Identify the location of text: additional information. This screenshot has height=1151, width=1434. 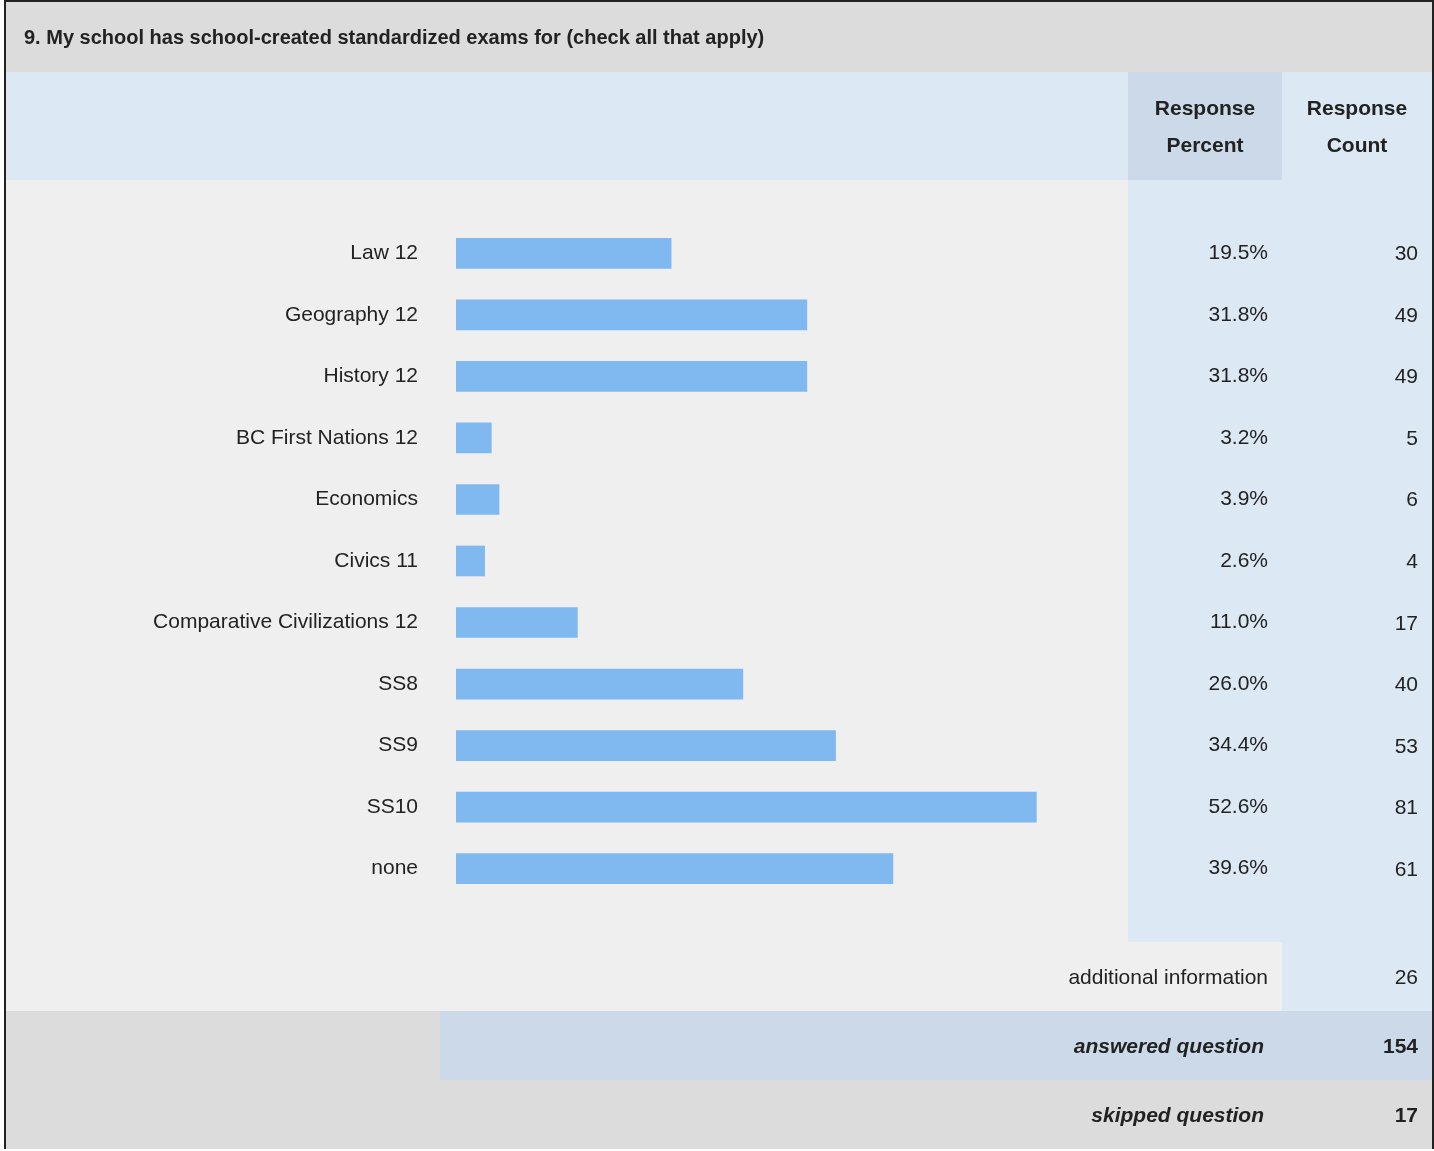
(644, 976).